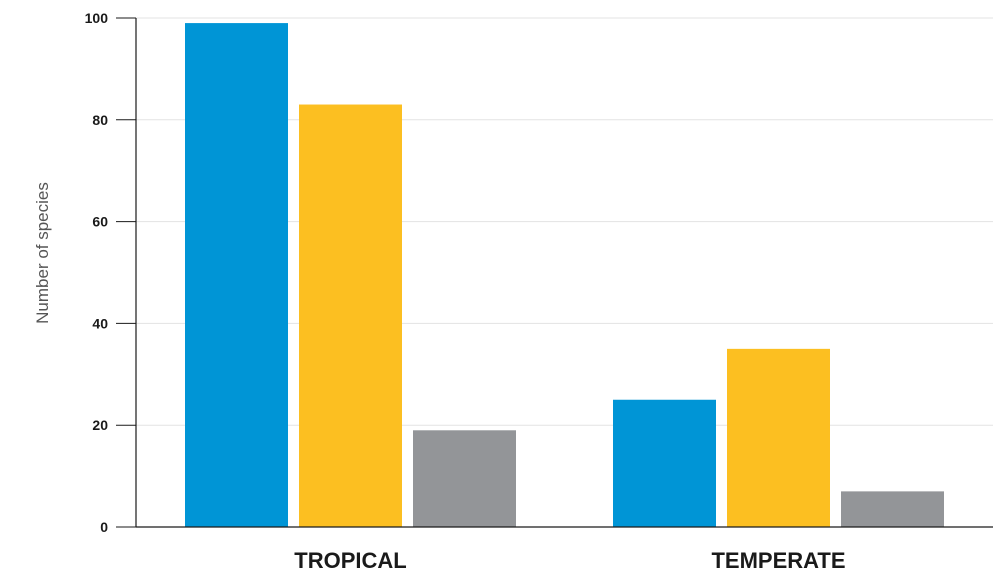  Describe the element at coordinates (42, 253) in the screenshot. I see `y-axis-title: Number of species` at that location.